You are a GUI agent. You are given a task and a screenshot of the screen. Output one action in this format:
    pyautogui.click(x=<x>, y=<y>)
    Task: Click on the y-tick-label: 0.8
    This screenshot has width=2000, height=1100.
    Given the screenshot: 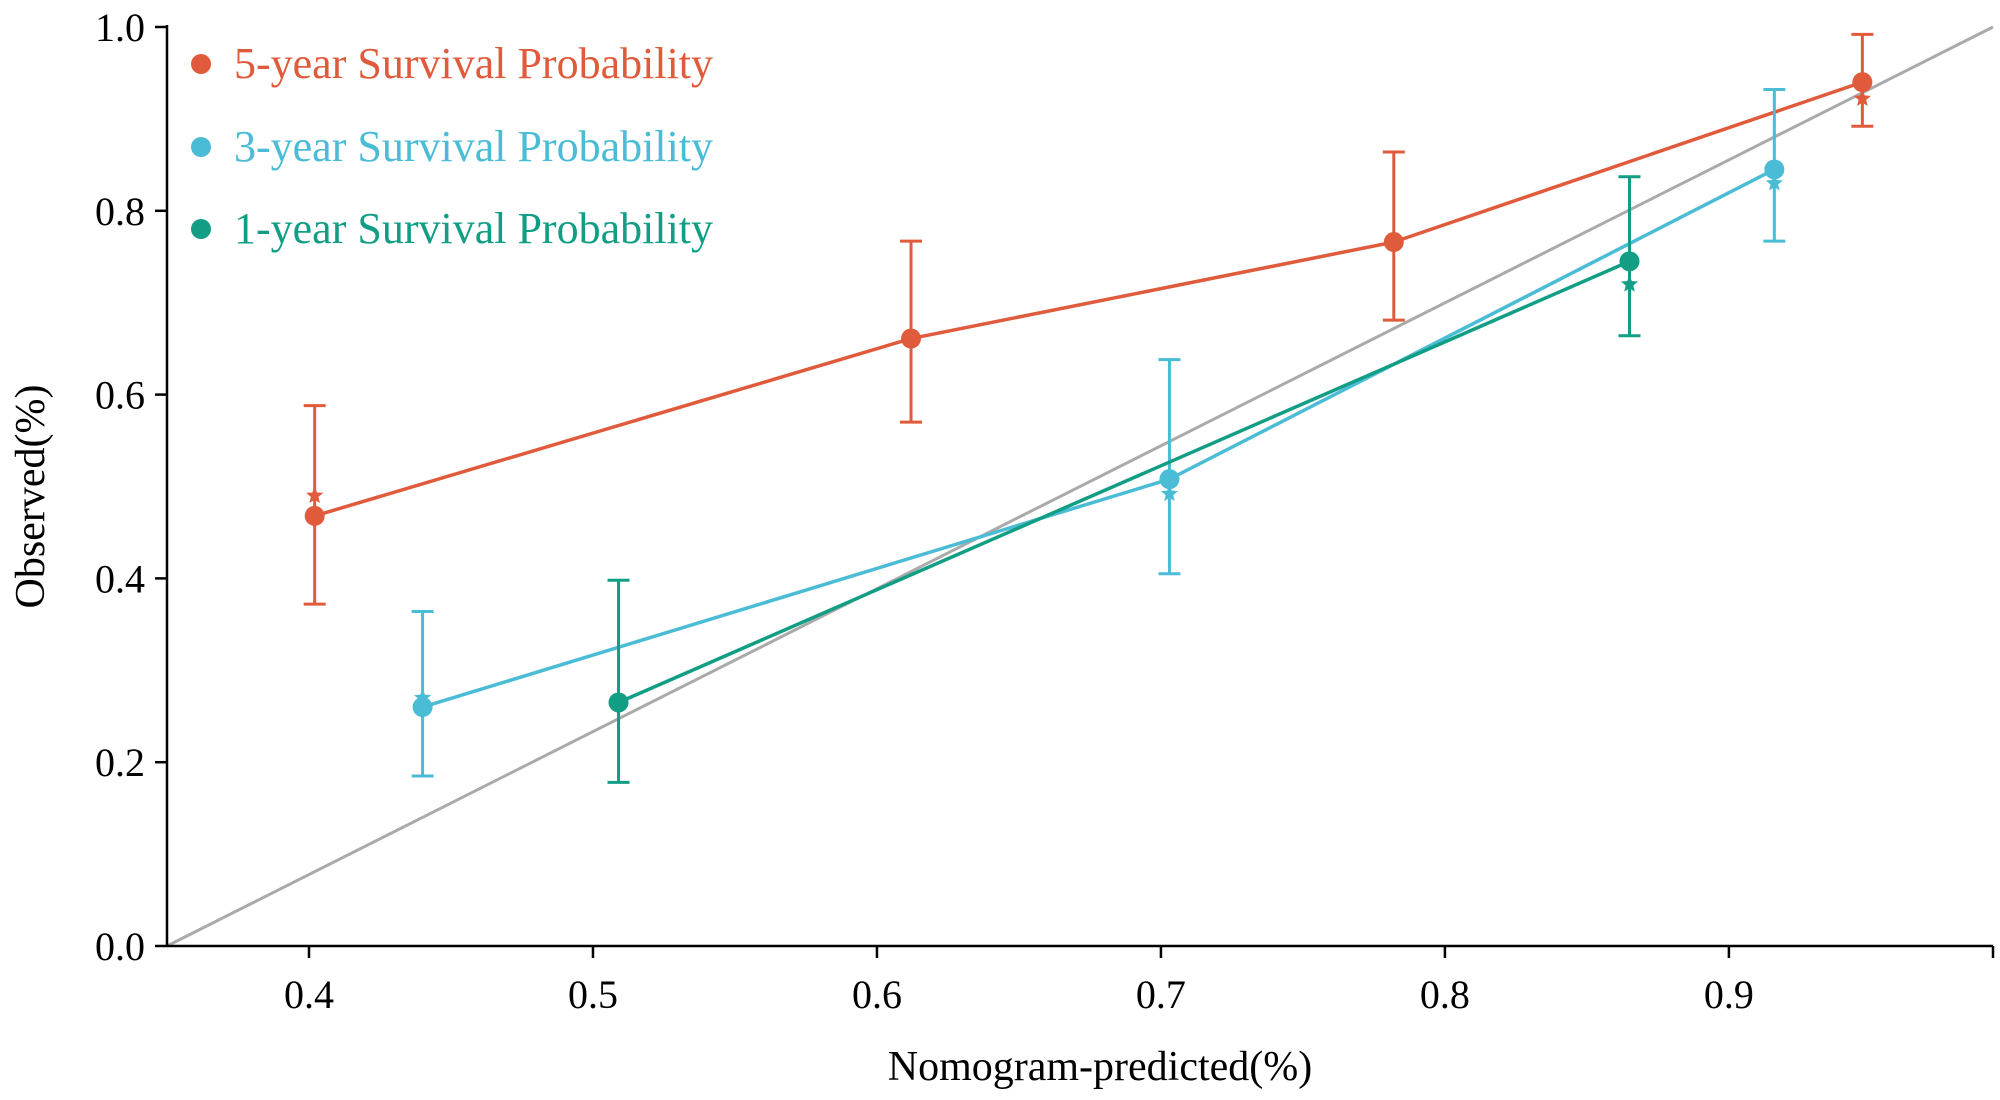 What is the action you would take?
    pyautogui.click(x=120, y=211)
    